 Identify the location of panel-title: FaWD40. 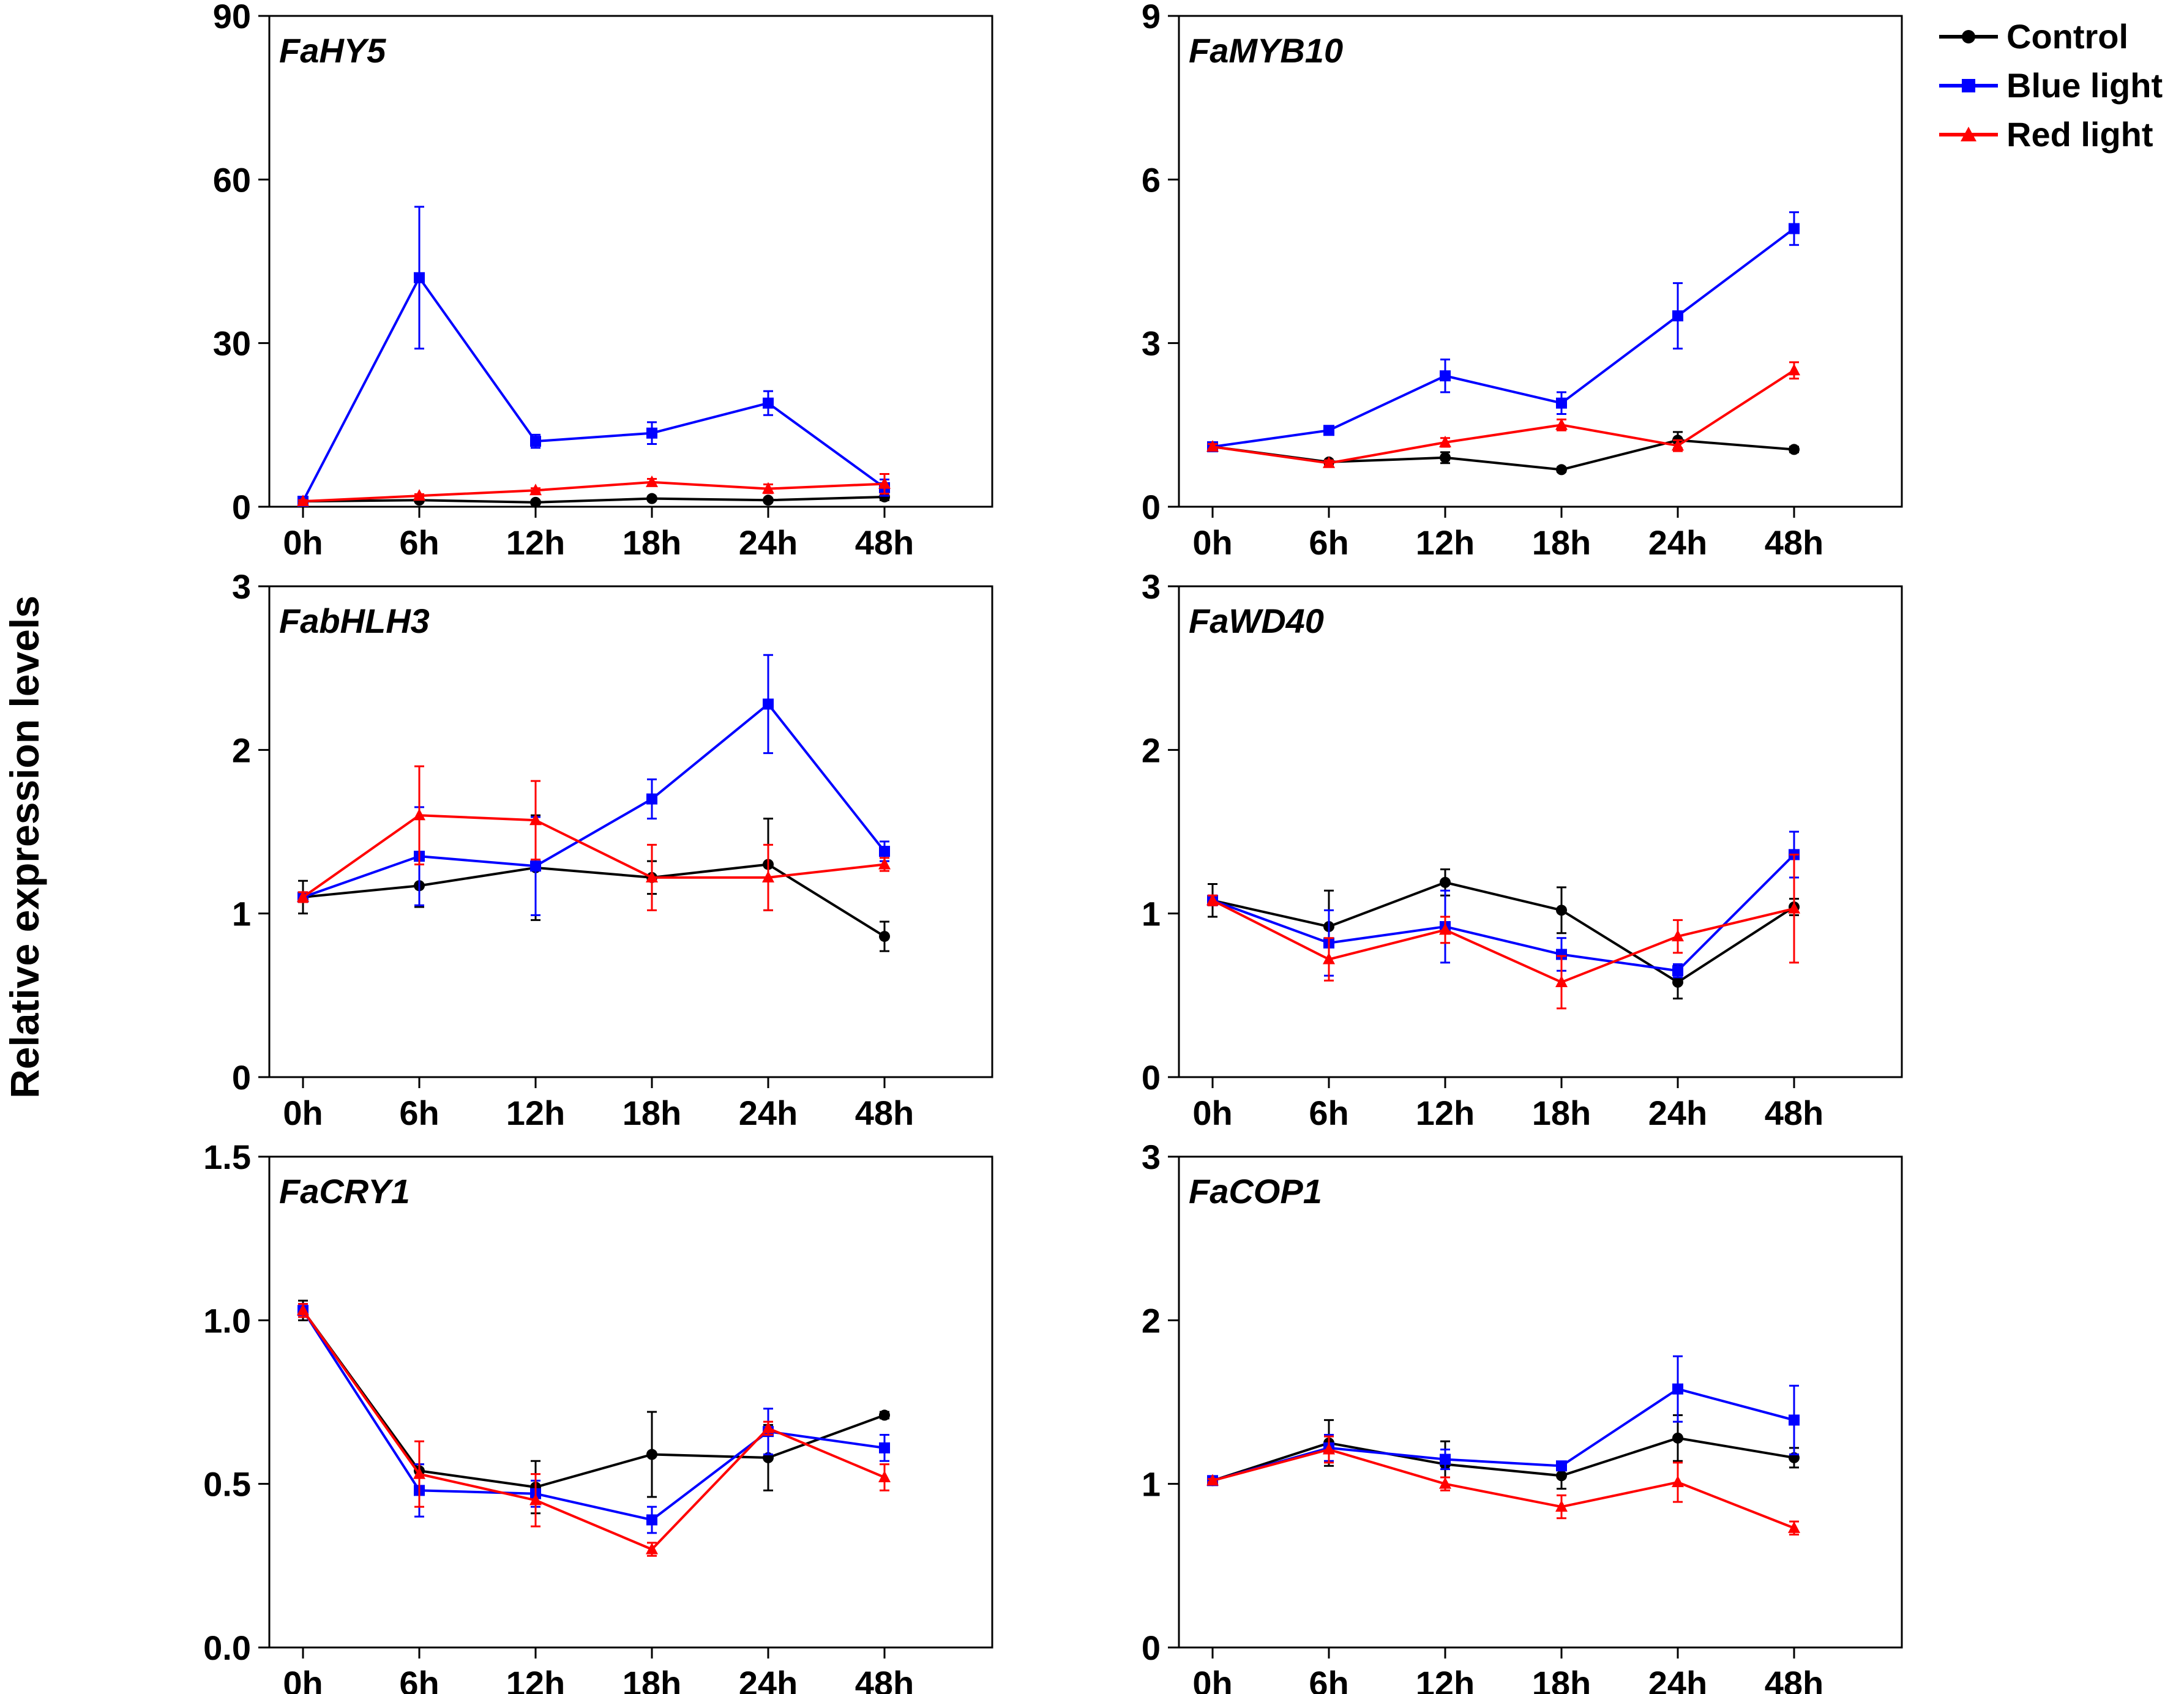
(1256, 621).